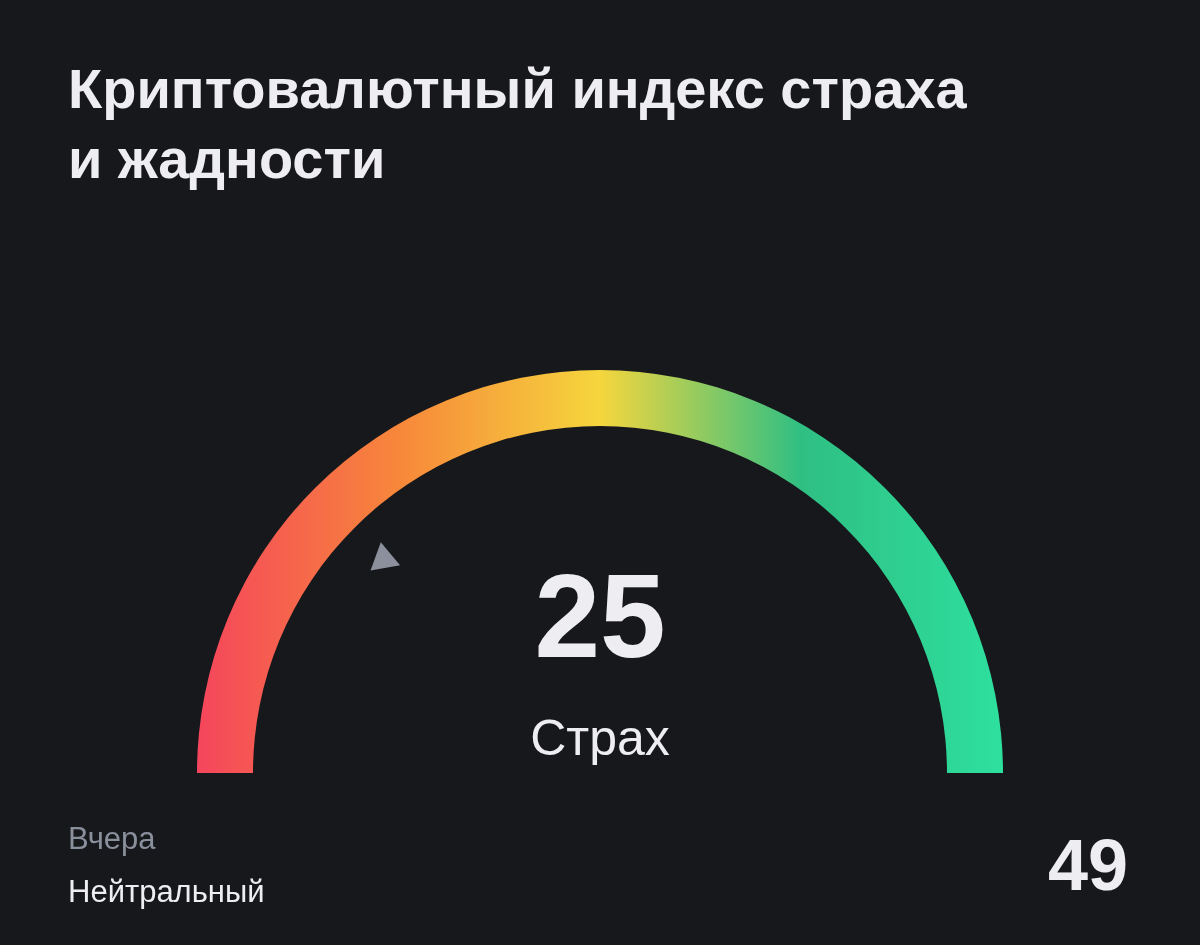 The height and width of the screenshot is (945, 1200). I want to click on text: Страх, so click(600, 738).